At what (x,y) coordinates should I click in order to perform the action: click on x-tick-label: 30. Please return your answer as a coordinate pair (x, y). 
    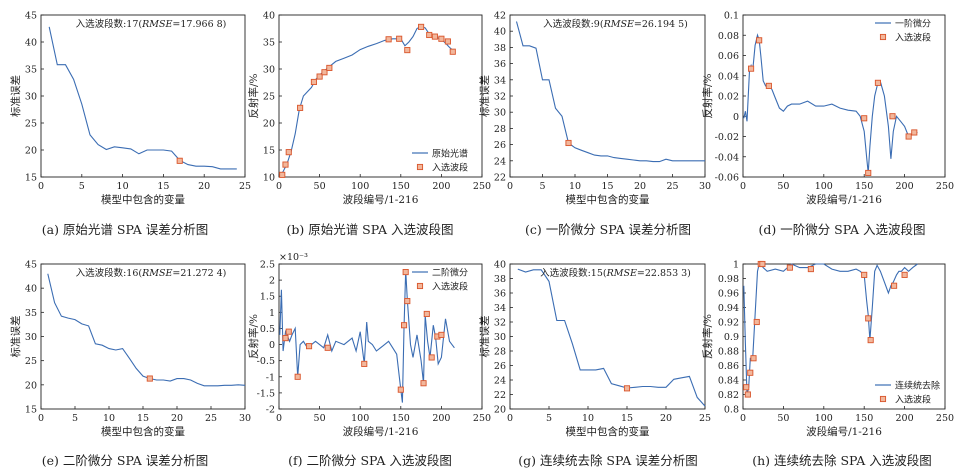
    Looking at the image, I should click on (245, 418).